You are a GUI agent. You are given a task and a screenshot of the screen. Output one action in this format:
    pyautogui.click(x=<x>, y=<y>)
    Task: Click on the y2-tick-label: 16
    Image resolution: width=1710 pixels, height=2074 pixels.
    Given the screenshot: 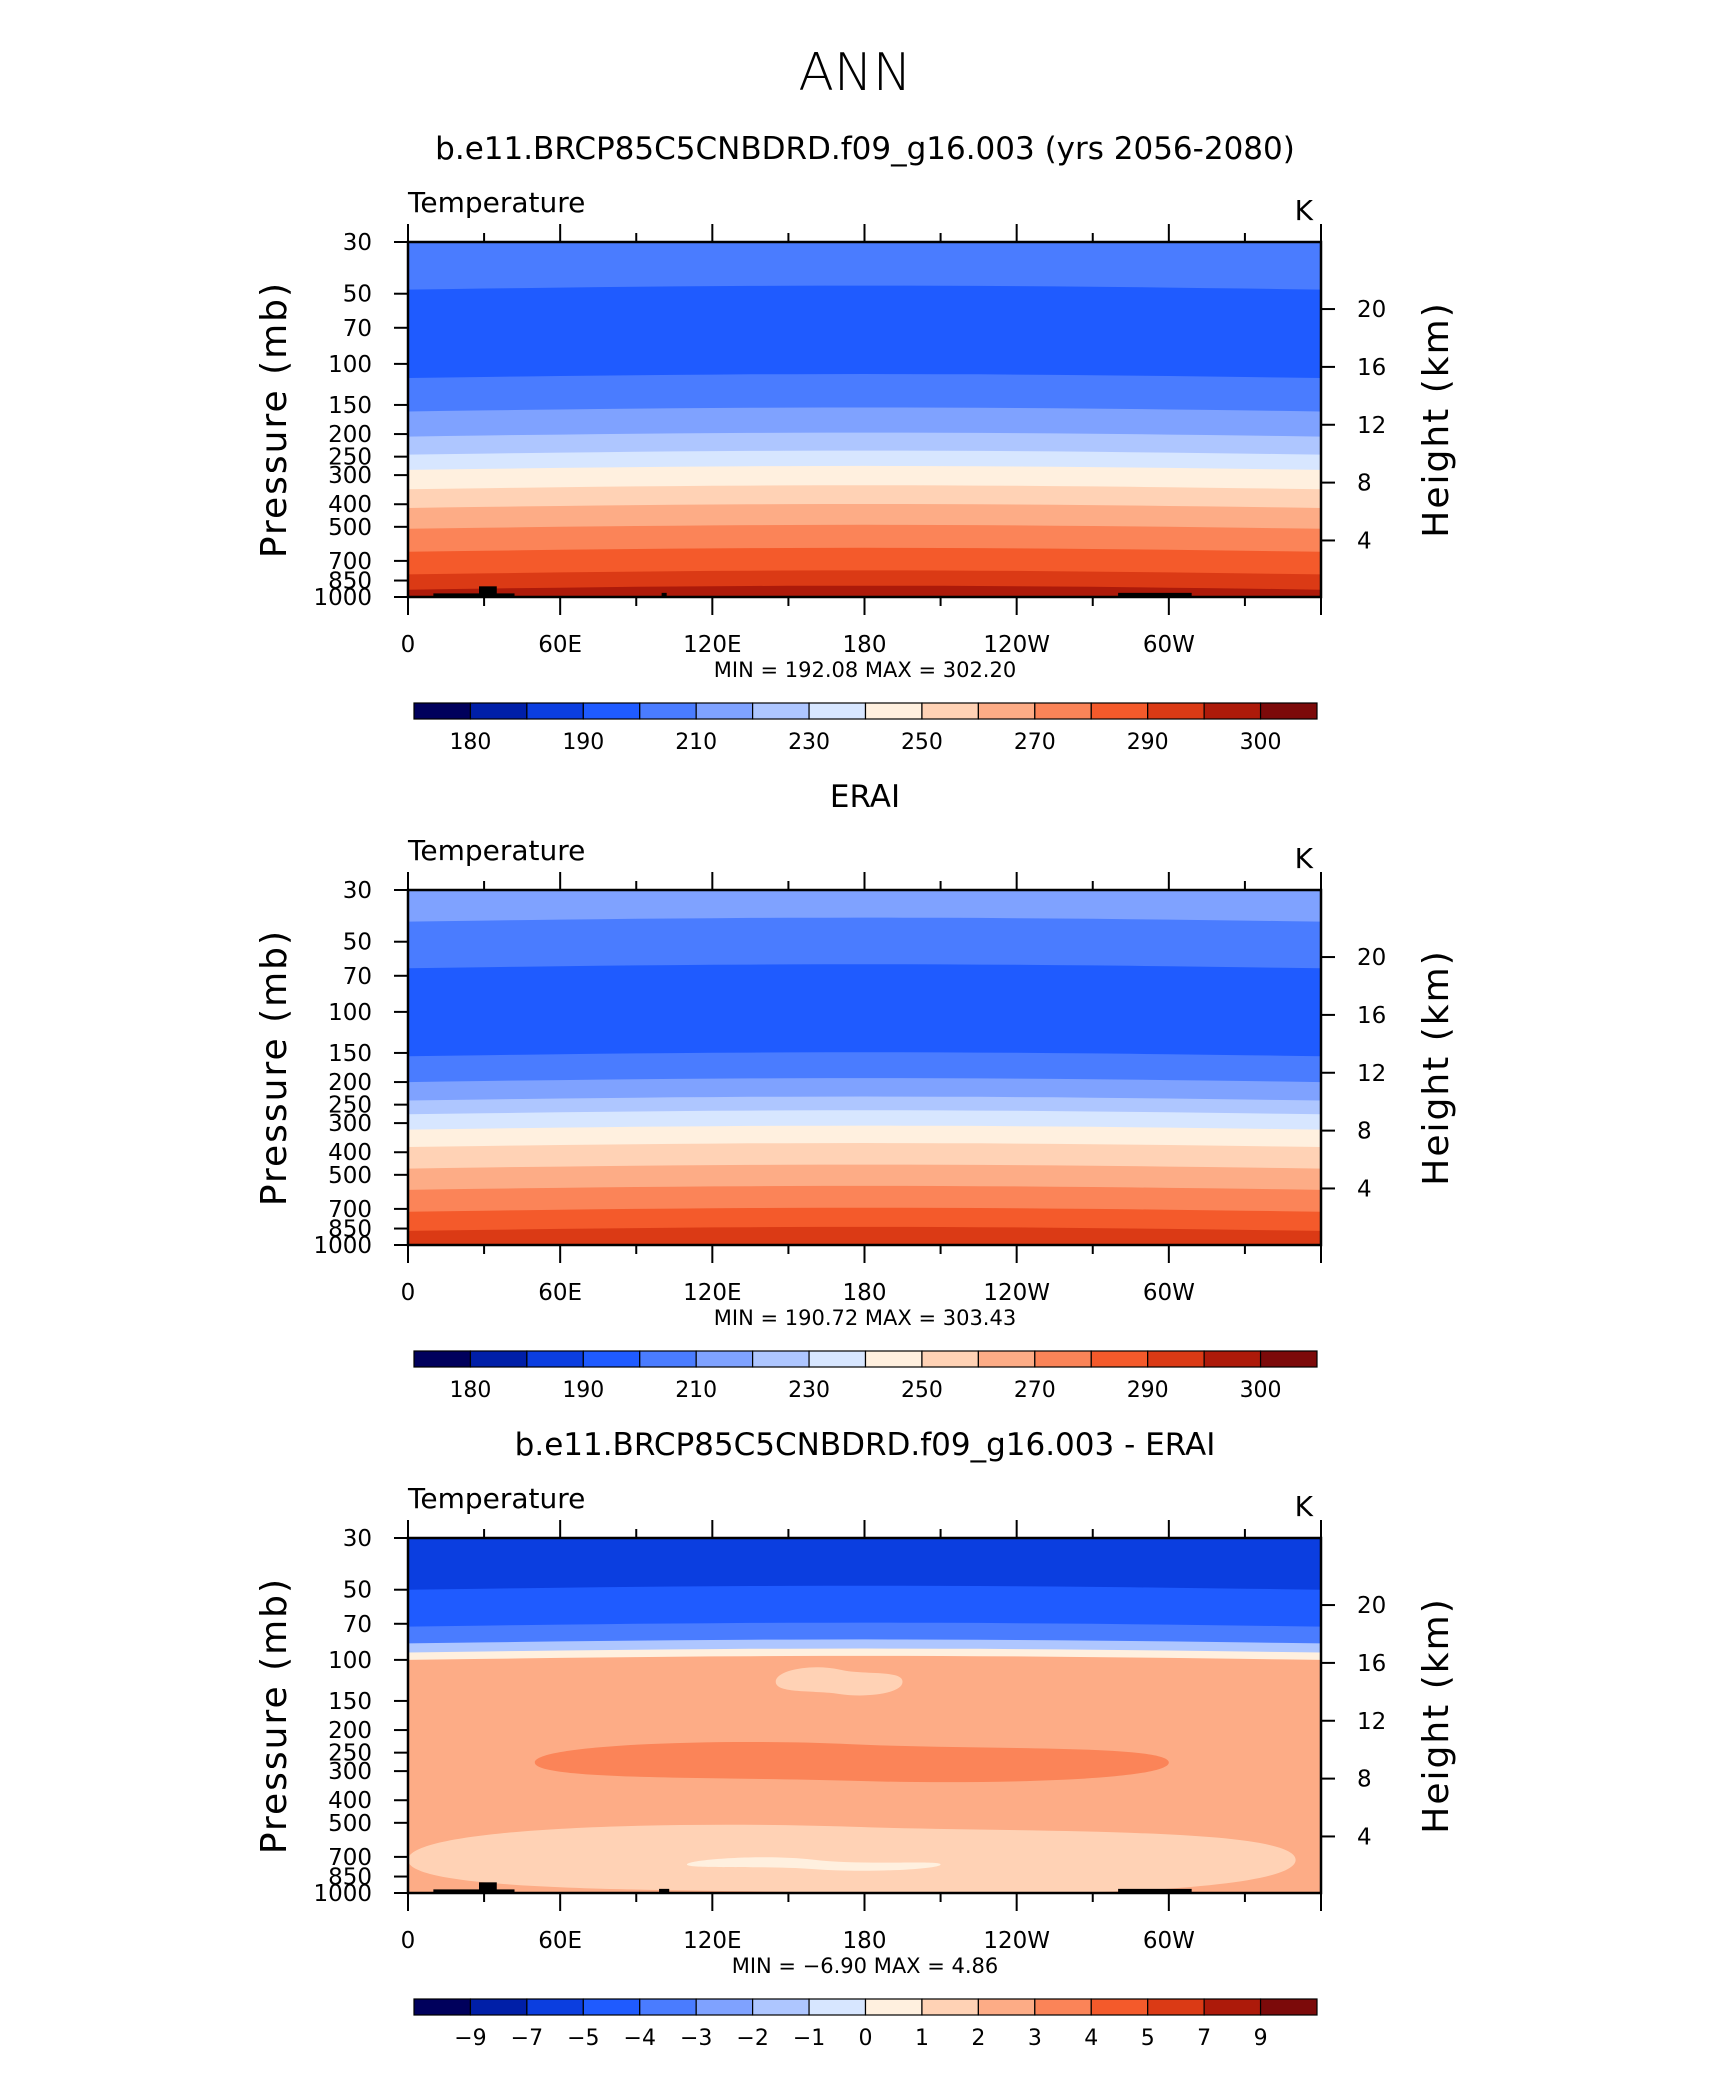 What is the action you would take?
    pyautogui.click(x=1371, y=1664)
    